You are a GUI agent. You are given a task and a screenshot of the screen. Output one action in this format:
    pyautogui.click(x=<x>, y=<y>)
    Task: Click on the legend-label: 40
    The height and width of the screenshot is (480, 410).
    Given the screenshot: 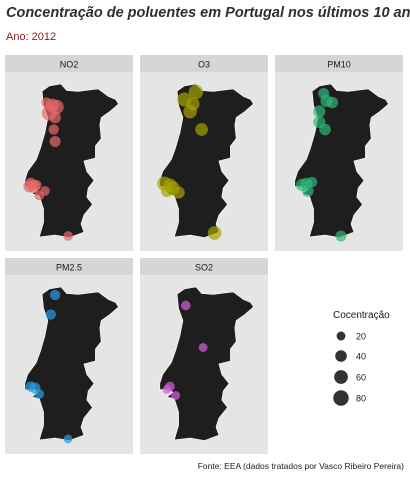 What is the action you would take?
    pyautogui.click(x=361, y=357)
    